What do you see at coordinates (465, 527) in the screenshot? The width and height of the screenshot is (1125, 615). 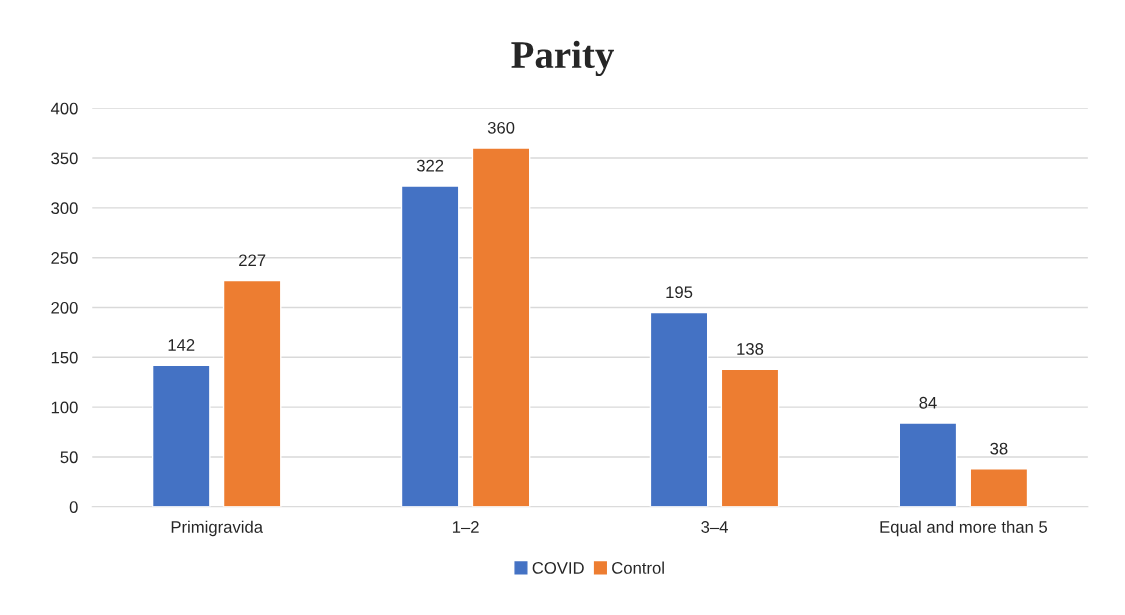 I see `x-tick-label: 1–2` at bounding box center [465, 527].